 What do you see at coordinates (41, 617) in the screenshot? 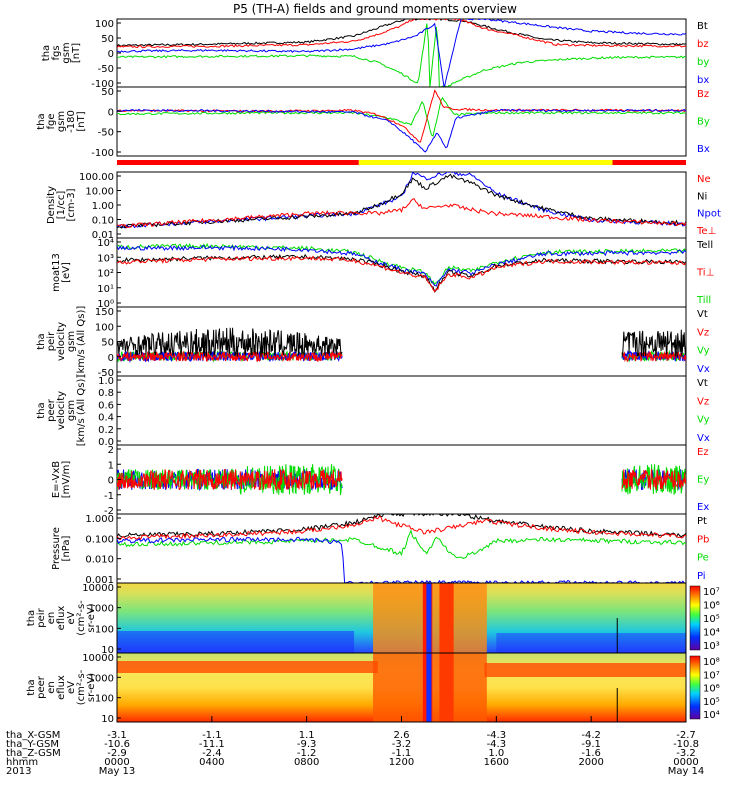
I see `ylabel-peir_spec-1: peir` at bounding box center [41, 617].